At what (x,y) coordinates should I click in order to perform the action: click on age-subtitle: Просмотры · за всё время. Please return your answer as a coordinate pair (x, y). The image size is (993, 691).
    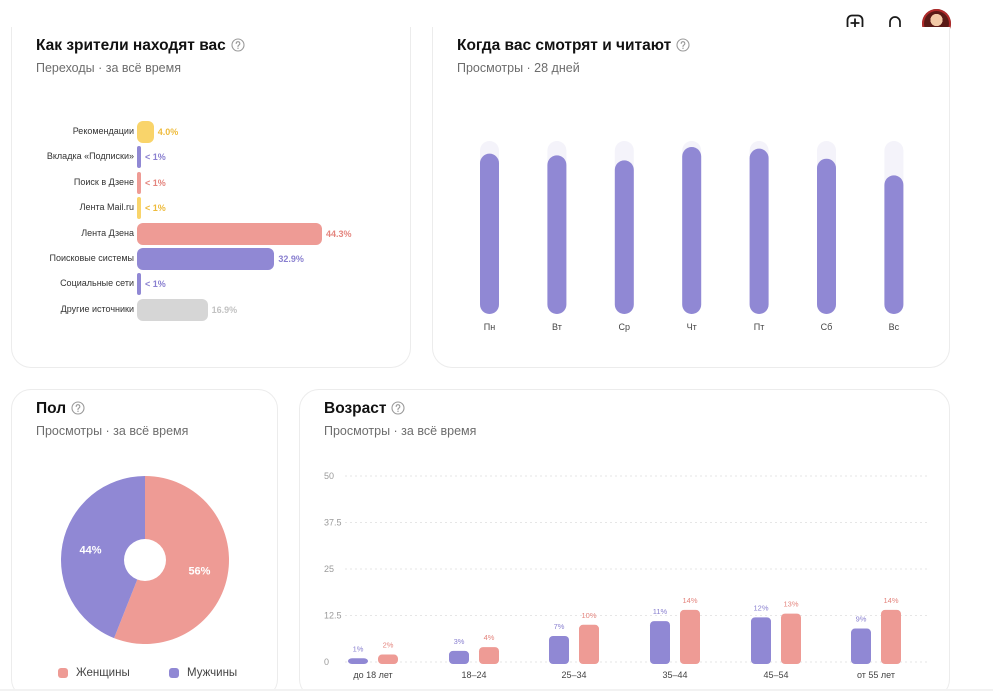
    Looking at the image, I should click on (400, 431).